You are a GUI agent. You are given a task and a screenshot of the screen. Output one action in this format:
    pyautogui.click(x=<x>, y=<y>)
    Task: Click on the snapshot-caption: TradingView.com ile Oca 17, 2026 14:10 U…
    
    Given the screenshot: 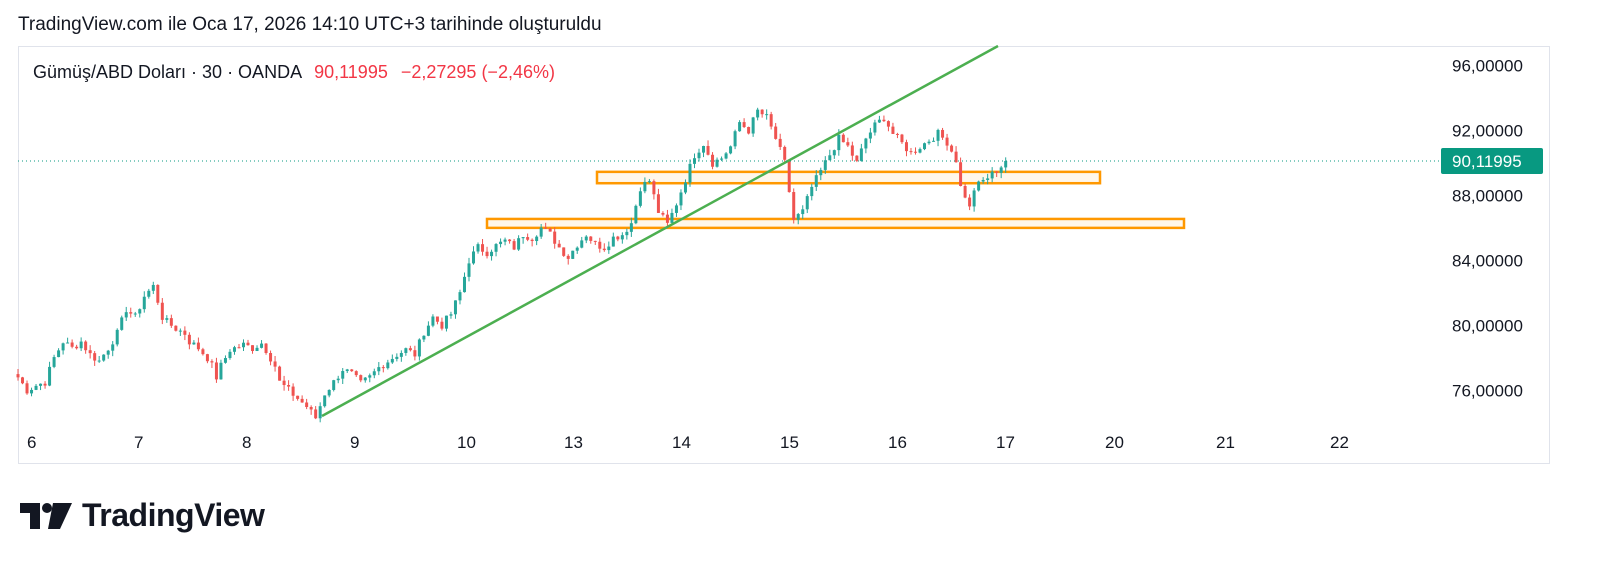 What is the action you would take?
    pyautogui.click(x=310, y=24)
    